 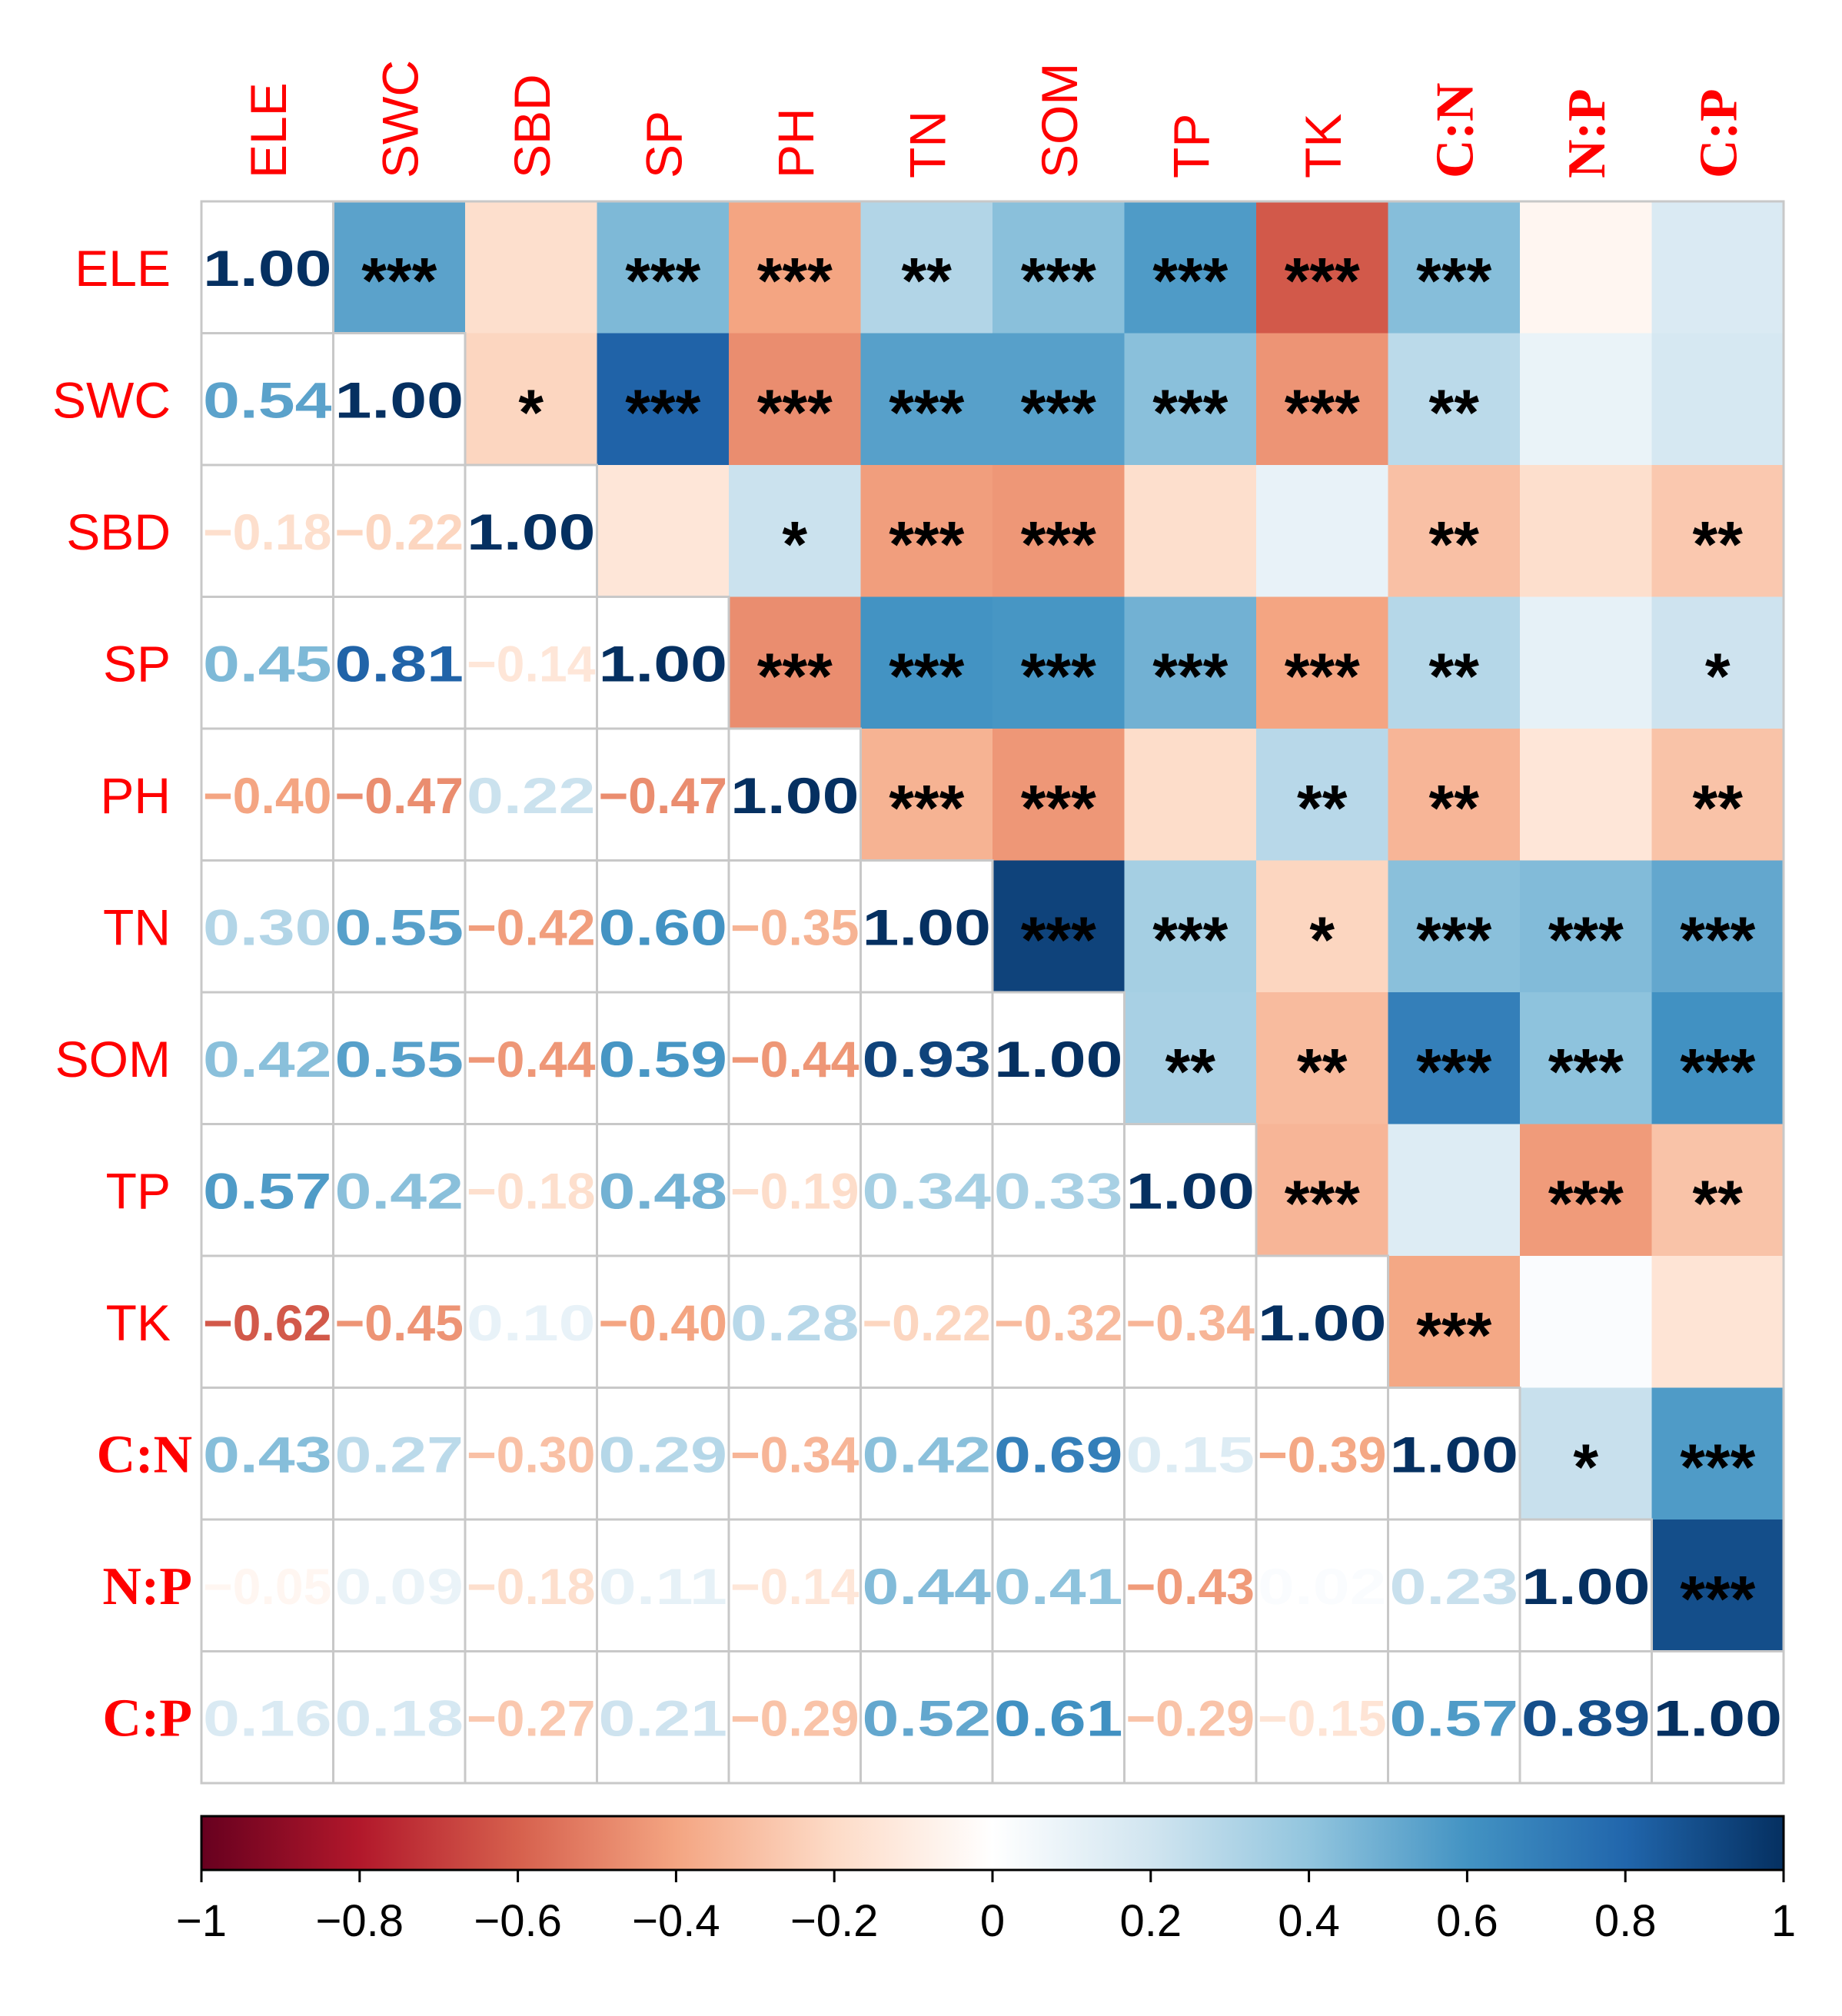 What do you see at coordinates (1190, 531) in the screenshot?
I see `heatmap-cell-sbd-tp` at bounding box center [1190, 531].